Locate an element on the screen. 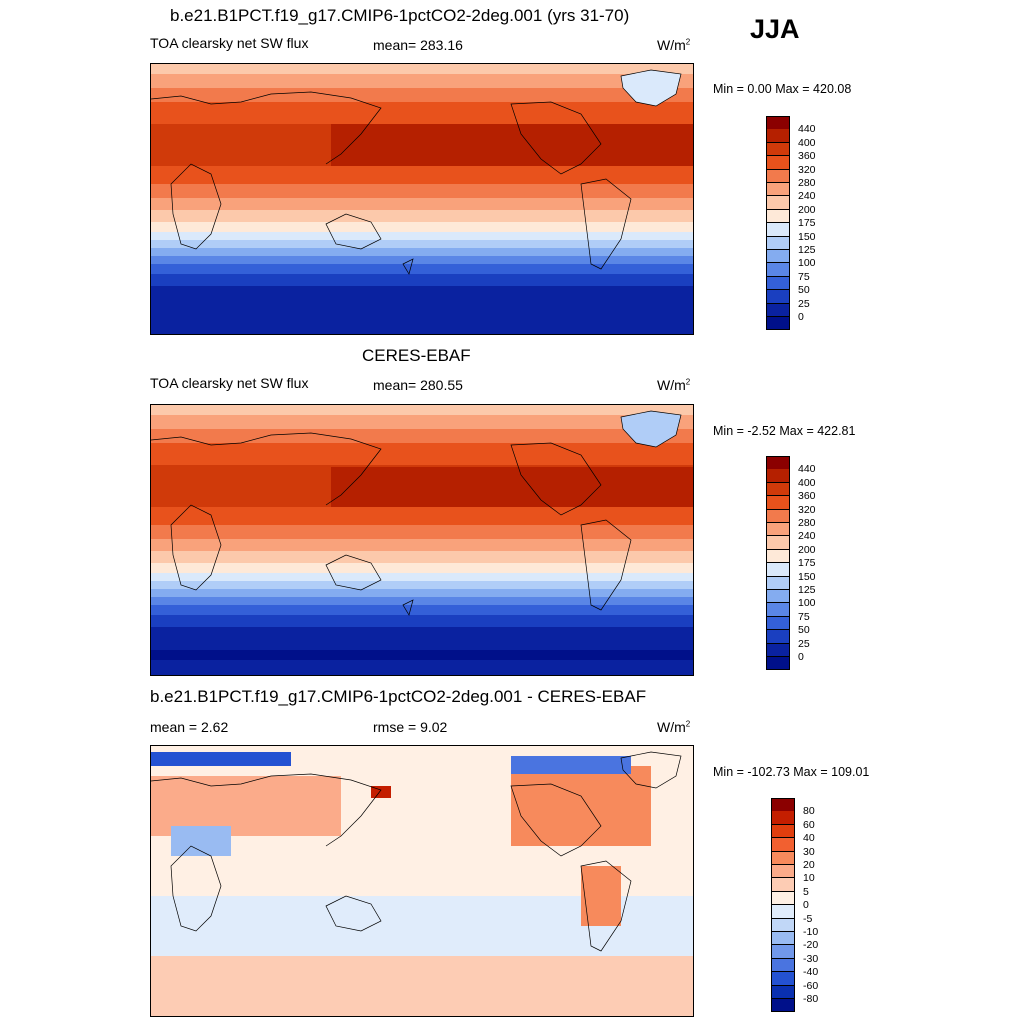  mean-label: mean= 280.55 is located at coordinates (418, 385).